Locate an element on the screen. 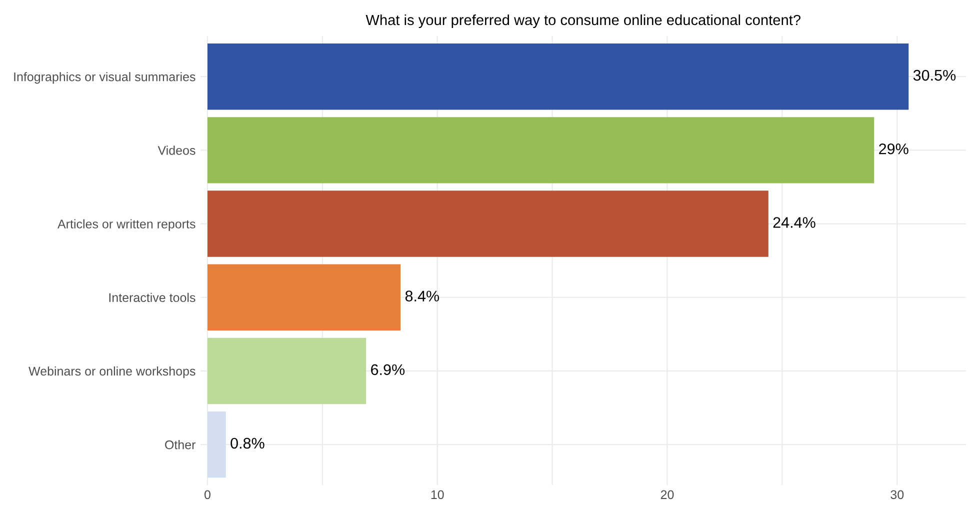 The height and width of the screenshot is (516, 969). y-tick-label: Videos is located at coordinates (177, 150).